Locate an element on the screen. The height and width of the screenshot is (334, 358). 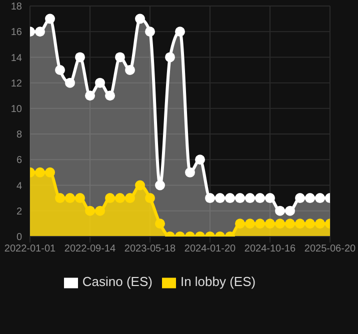
y-tick-label: 18 is located at coordinates (16, 7).